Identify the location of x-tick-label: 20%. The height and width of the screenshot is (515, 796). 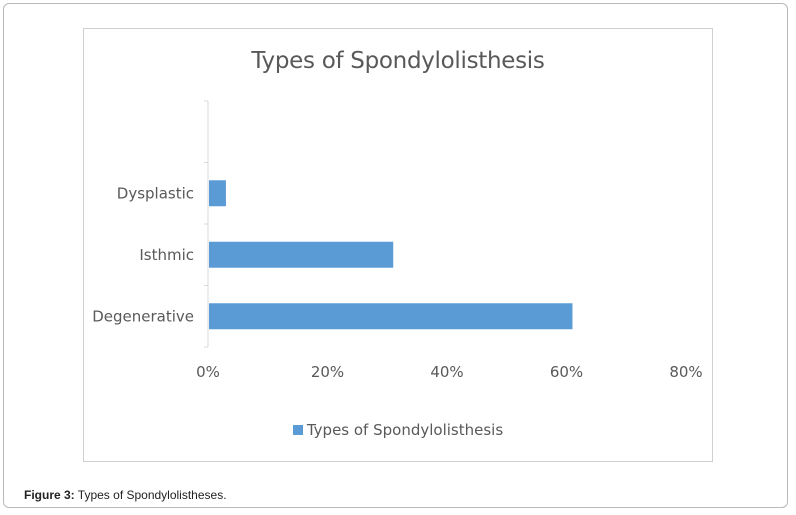
(327, 372).